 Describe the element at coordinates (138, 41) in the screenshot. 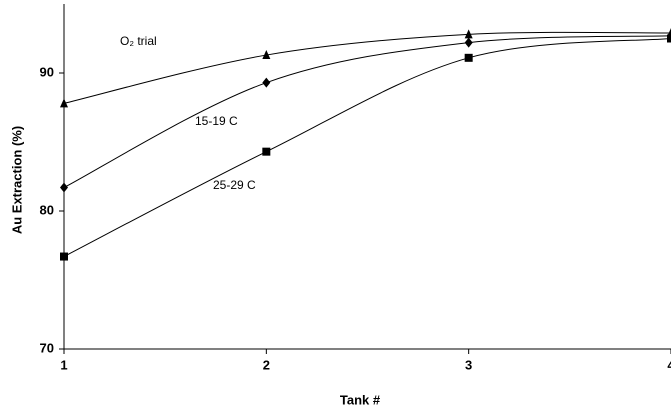

I see `series-label: O₂ trial` at that location.